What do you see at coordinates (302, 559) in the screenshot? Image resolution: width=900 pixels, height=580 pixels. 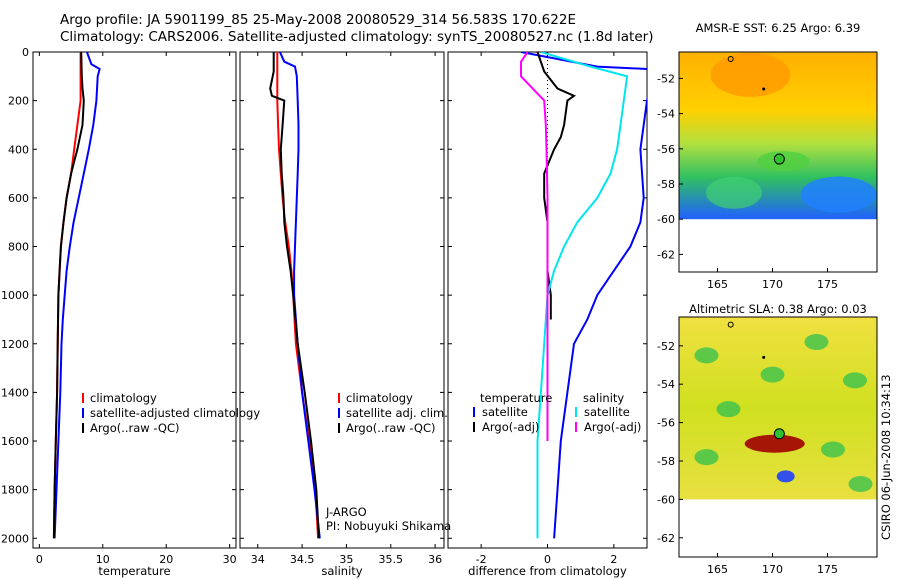 I see `x-tick-label-salinity: 34.5` at bounding box center [302, 559].